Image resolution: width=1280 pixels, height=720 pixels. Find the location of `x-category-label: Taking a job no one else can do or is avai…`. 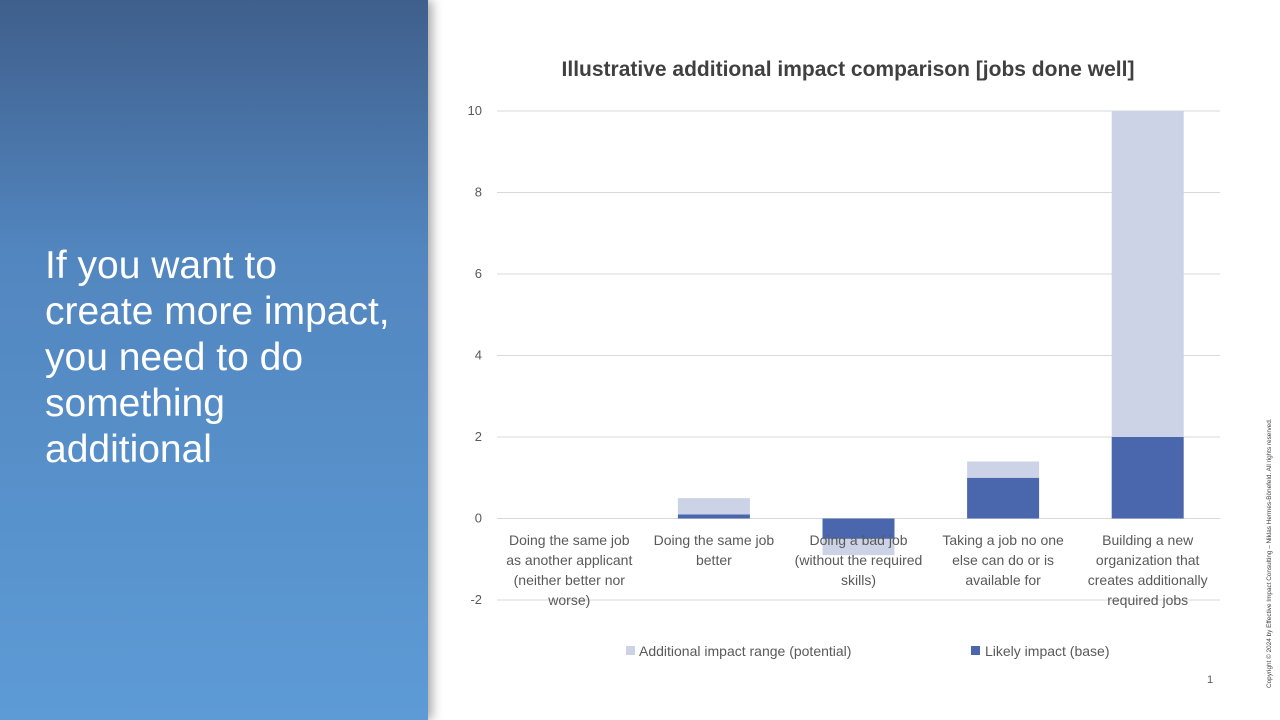

x-category-label: Taking a job no one else can do or is avai… is located at coordinates (1003, 560).